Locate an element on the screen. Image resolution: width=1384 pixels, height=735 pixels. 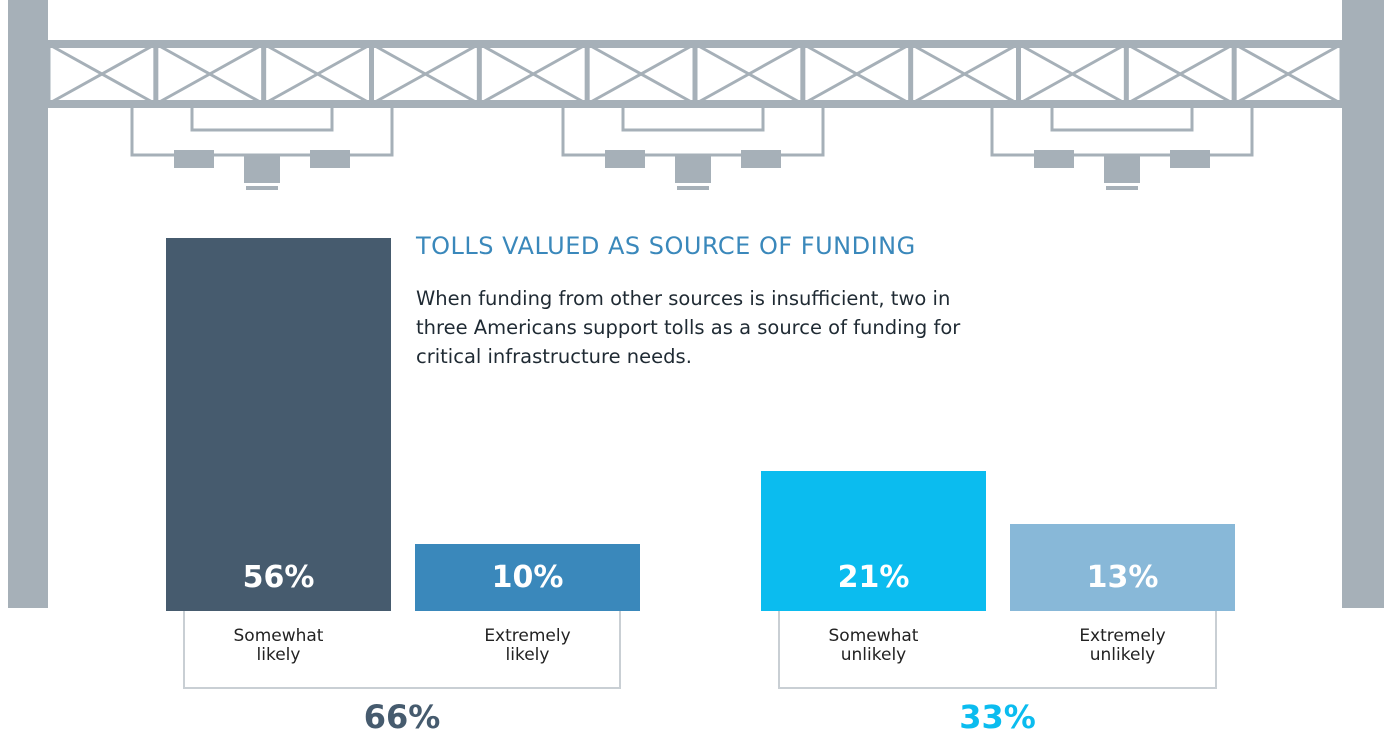
group-total: 66% is located at coordinates (402, 716).